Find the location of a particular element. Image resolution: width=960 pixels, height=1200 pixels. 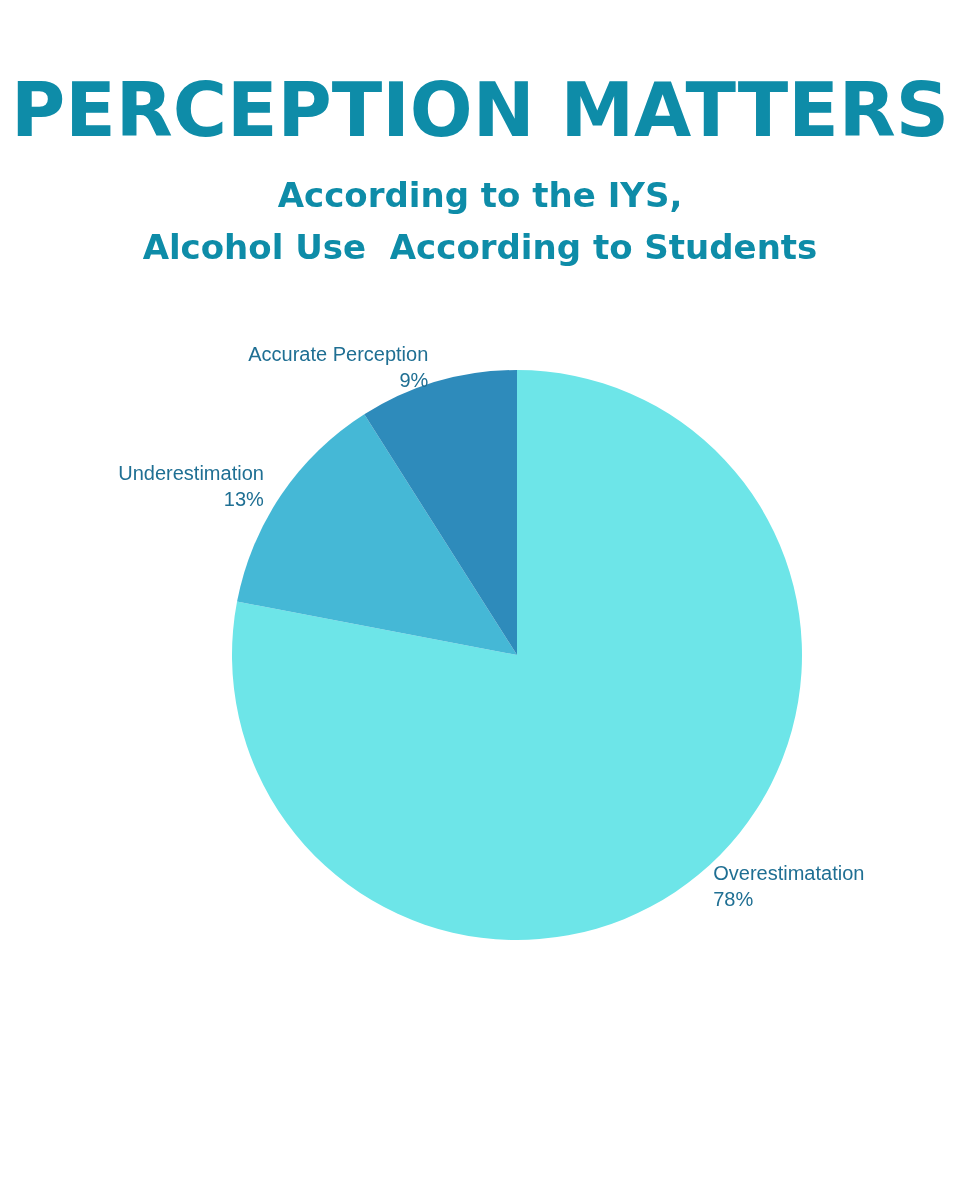

data-label: 9% is located at coordinates (414, 379).